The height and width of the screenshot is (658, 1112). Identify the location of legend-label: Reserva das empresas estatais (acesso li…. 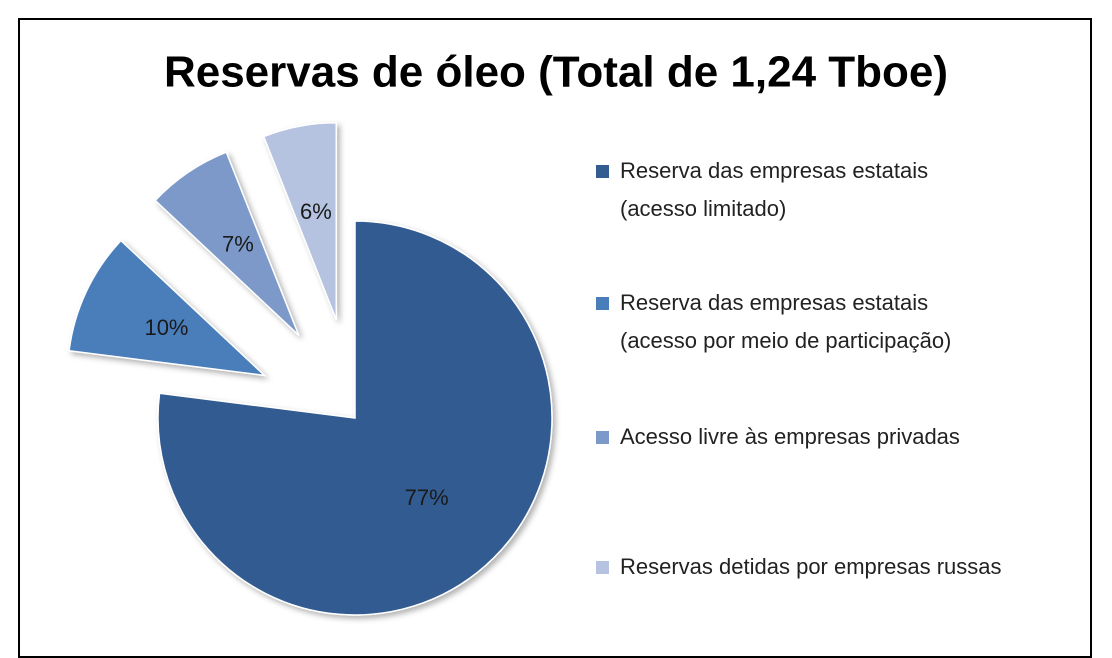
(774, 189).